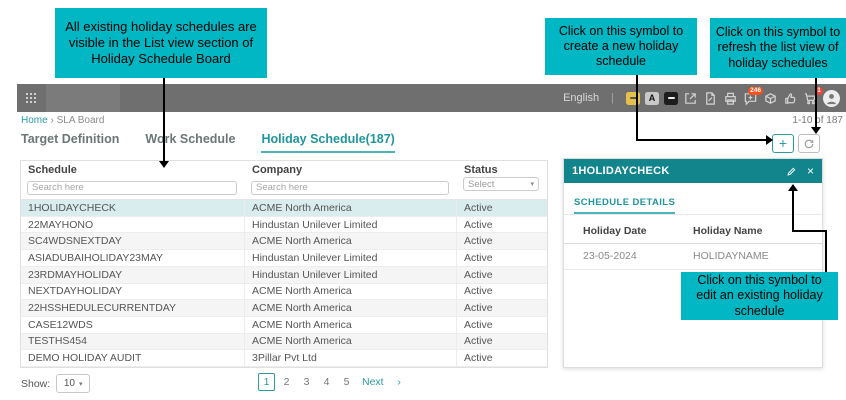 This screenshot has height=400, width=846. Describe the element at coordinates (350, 187) in the screenshot. I see `company-search-input` at that location.